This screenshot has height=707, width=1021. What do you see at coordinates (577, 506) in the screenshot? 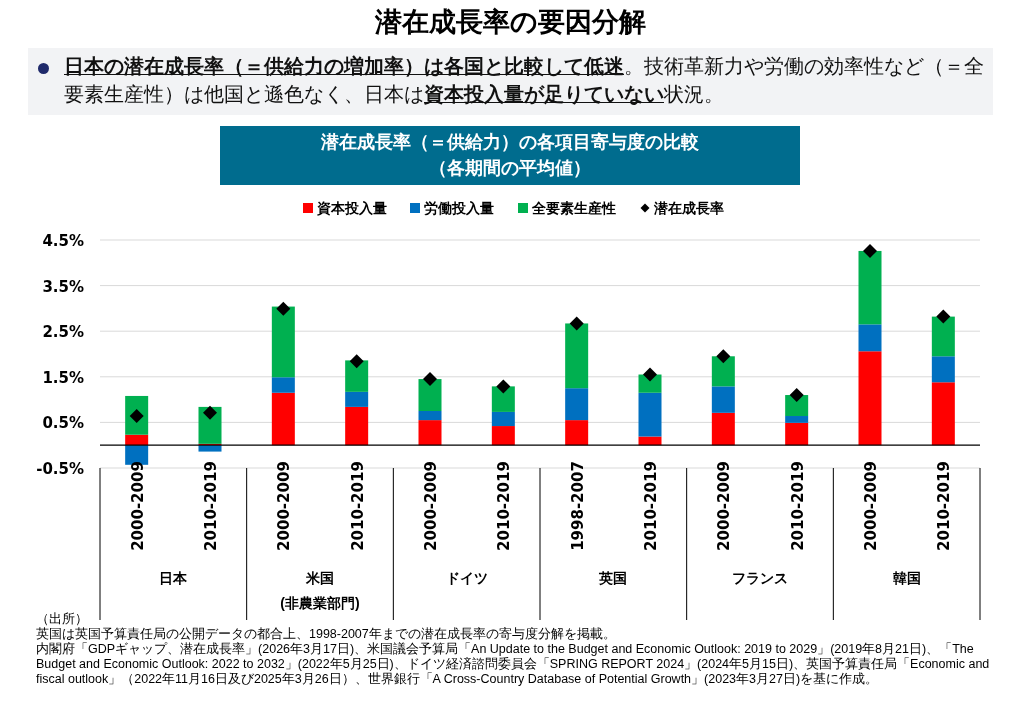
I see `x-tick-label: 1998-2007` at bounding box center [577, 506].